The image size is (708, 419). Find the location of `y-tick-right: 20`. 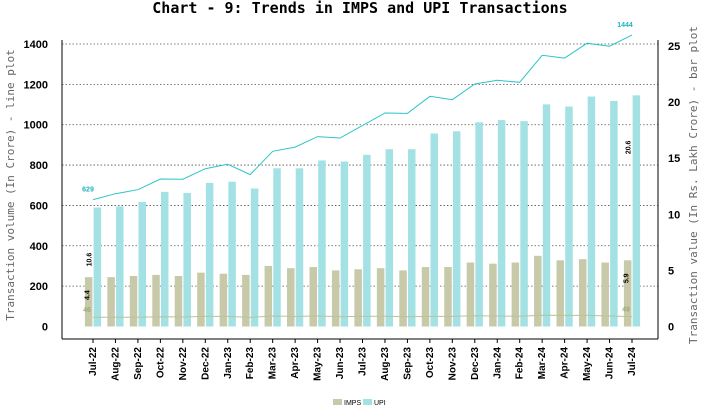

y-tick-right: 20 is located at coordinates (674, 103).